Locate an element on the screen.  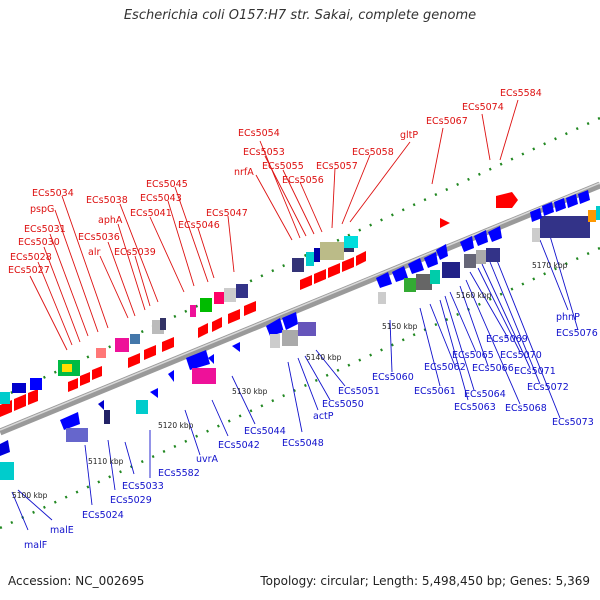
scale-tick-label: 5140 kbp is located at coordinates (324, 357).